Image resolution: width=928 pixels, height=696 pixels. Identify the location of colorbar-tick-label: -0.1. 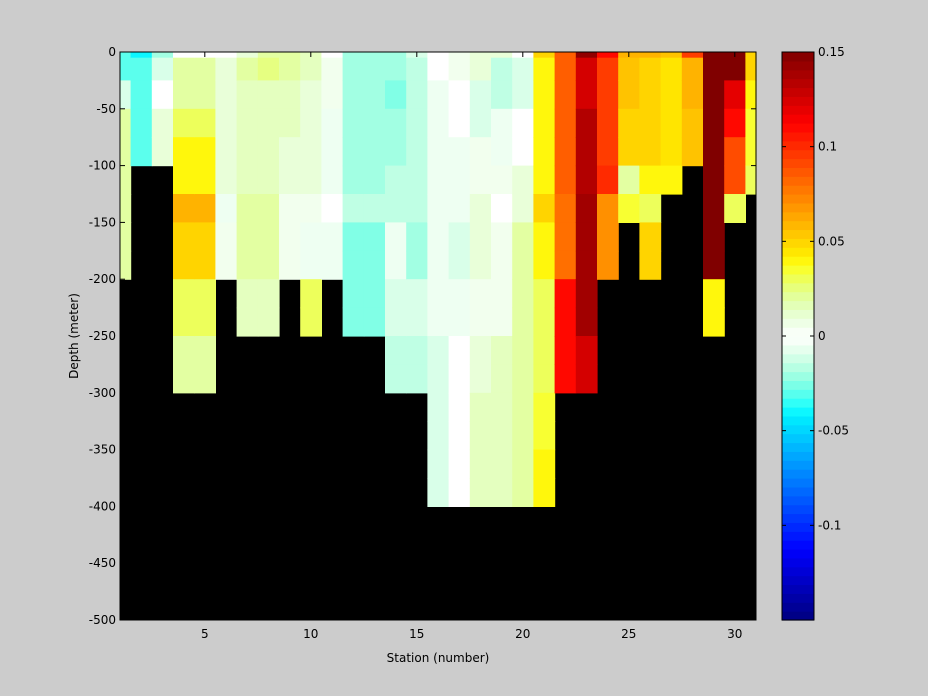
(829, 525).